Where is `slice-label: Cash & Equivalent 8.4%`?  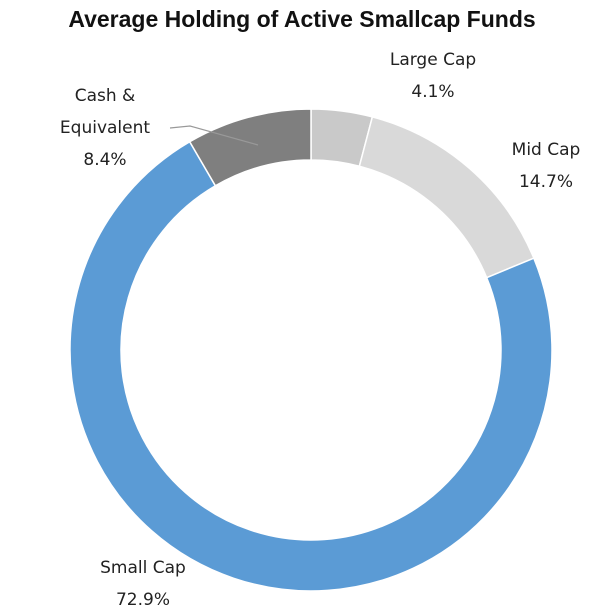 slice-label: Cash & Equivalent 8.4% is located at coordinates (105, 128).